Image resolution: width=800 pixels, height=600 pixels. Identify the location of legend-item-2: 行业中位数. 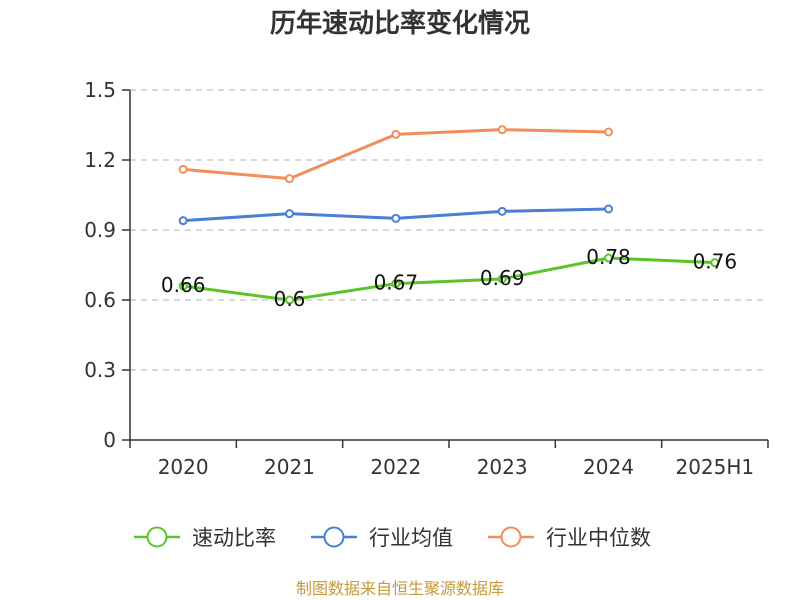
(569, 538).